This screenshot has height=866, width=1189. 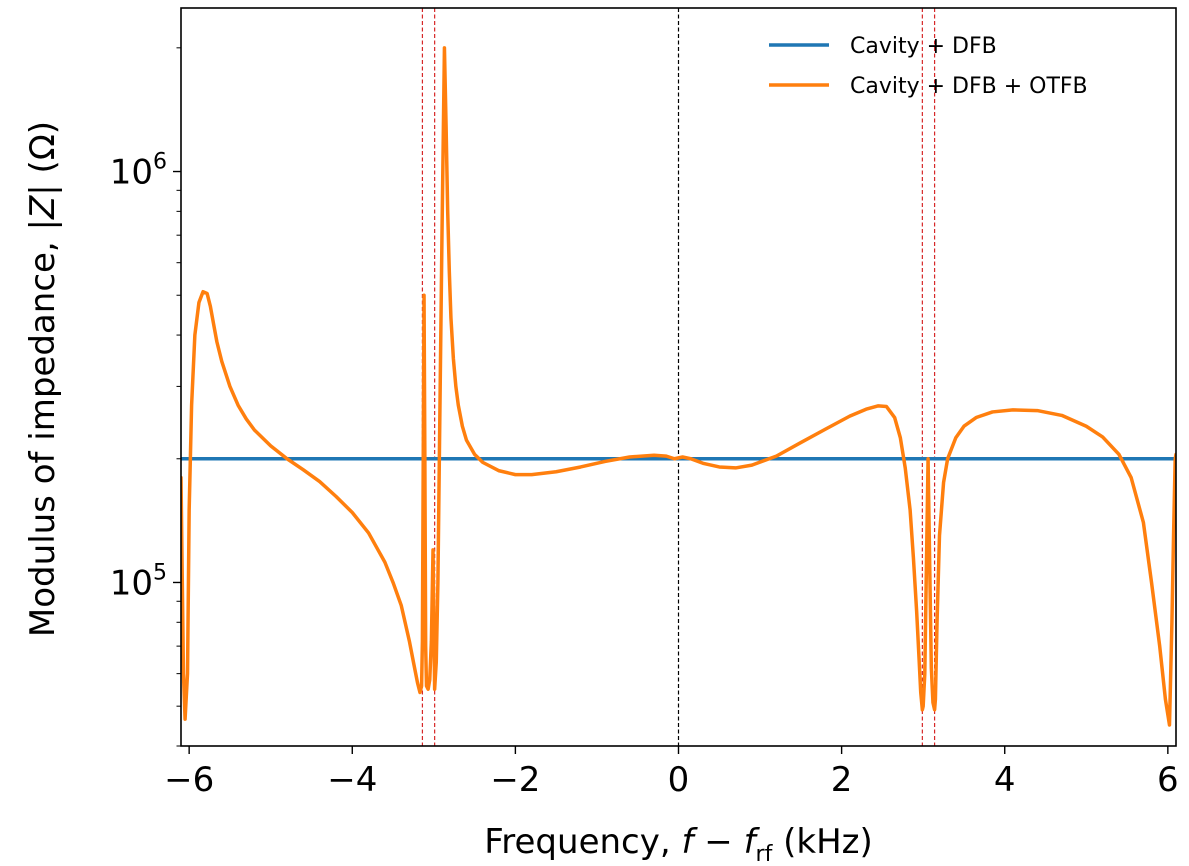 I want to click on y-axis-label: Modulus of impedance, |Z| (Ω), so click(x=43, y=379).